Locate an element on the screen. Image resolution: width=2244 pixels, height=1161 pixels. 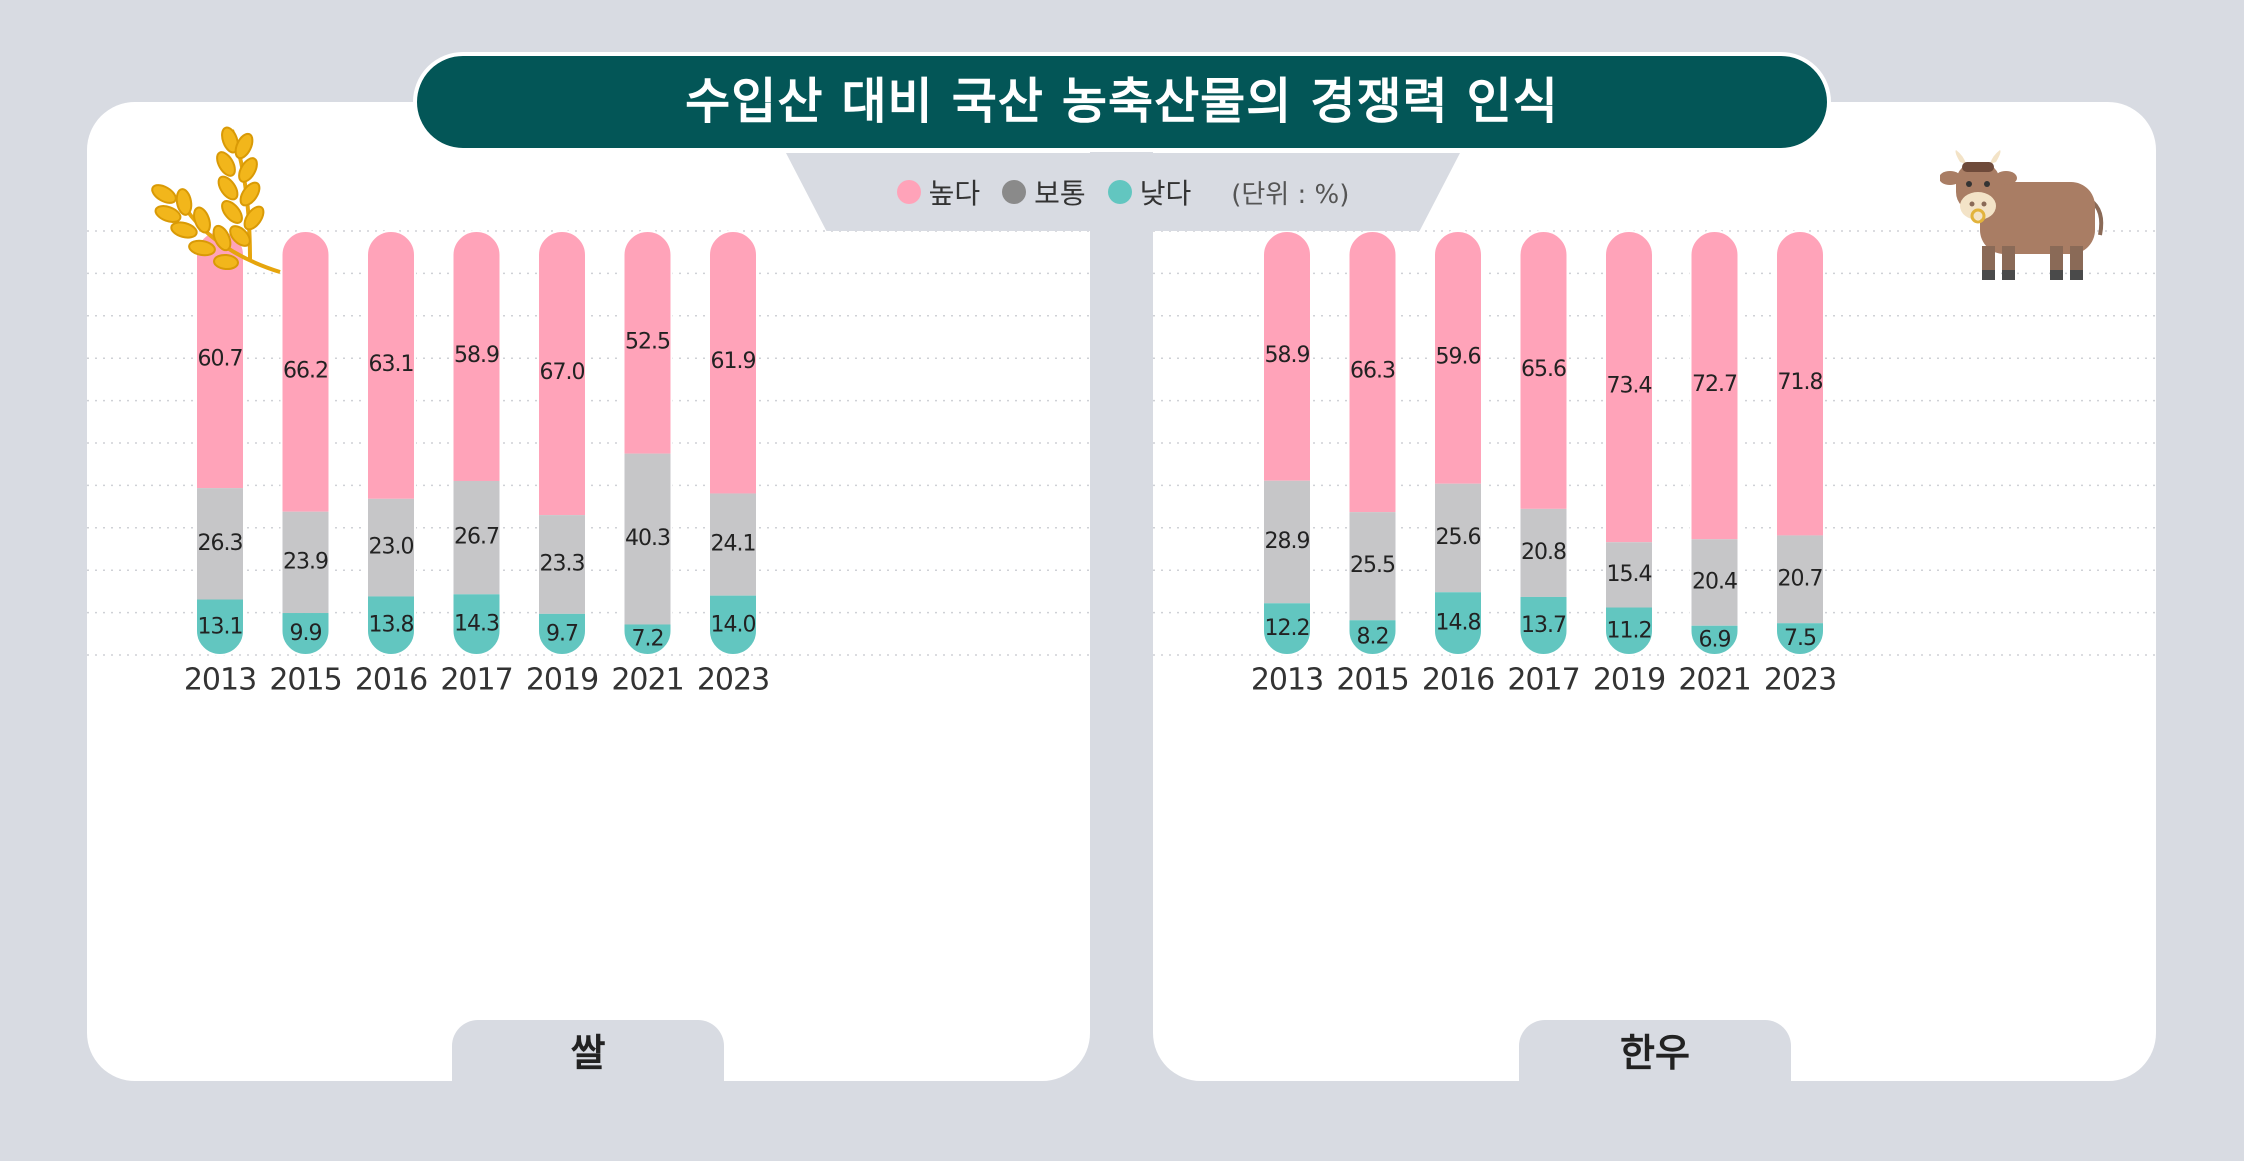
data-label-low: 9.7 is located at coordinates (562, 633).